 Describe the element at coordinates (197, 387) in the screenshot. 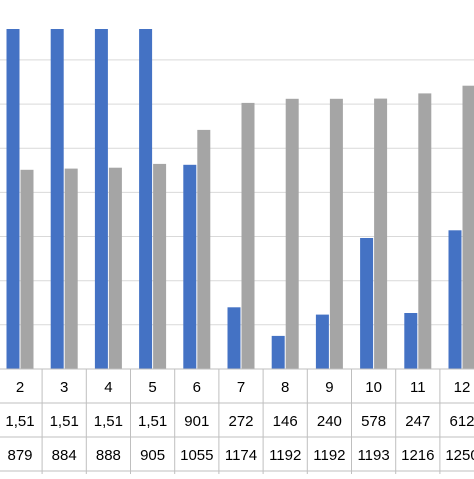

I see `category-label: 6` at that location.